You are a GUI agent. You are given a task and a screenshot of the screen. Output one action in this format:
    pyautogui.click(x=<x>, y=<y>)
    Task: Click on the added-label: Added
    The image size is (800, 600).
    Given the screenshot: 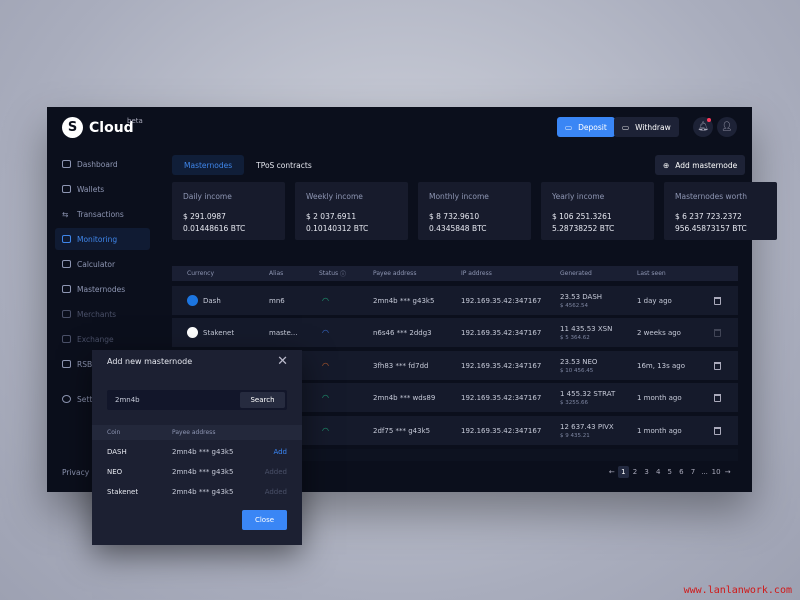 What is the action you would take?
    pyautogui.click(x=275, y=472)
    